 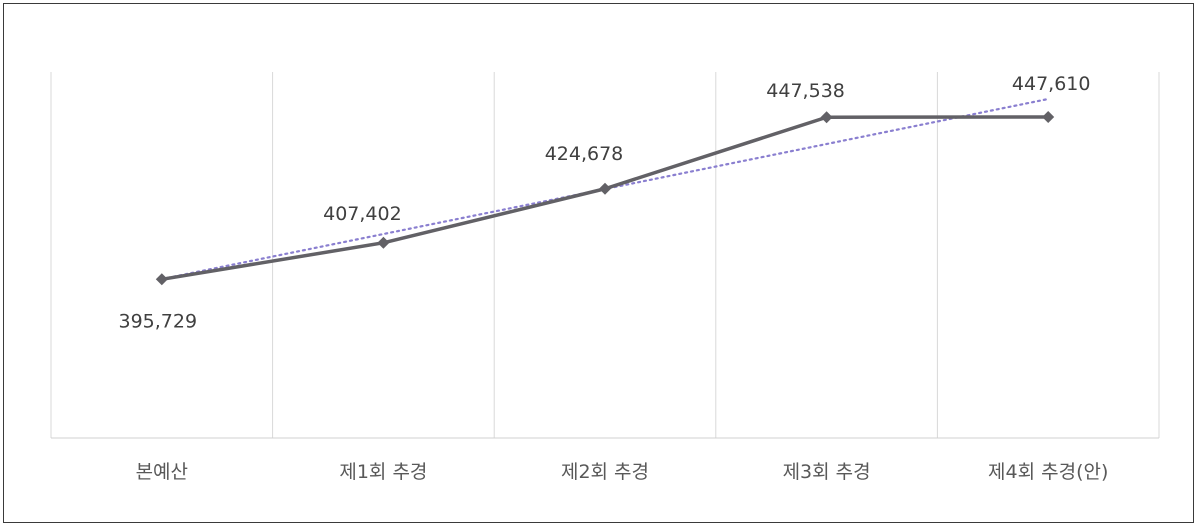 What do you see at coordinates (1048, 472) in the screenshot?
I see `x-tick-label: 제4회 추경(안)` at bounding box center [1048, 472].